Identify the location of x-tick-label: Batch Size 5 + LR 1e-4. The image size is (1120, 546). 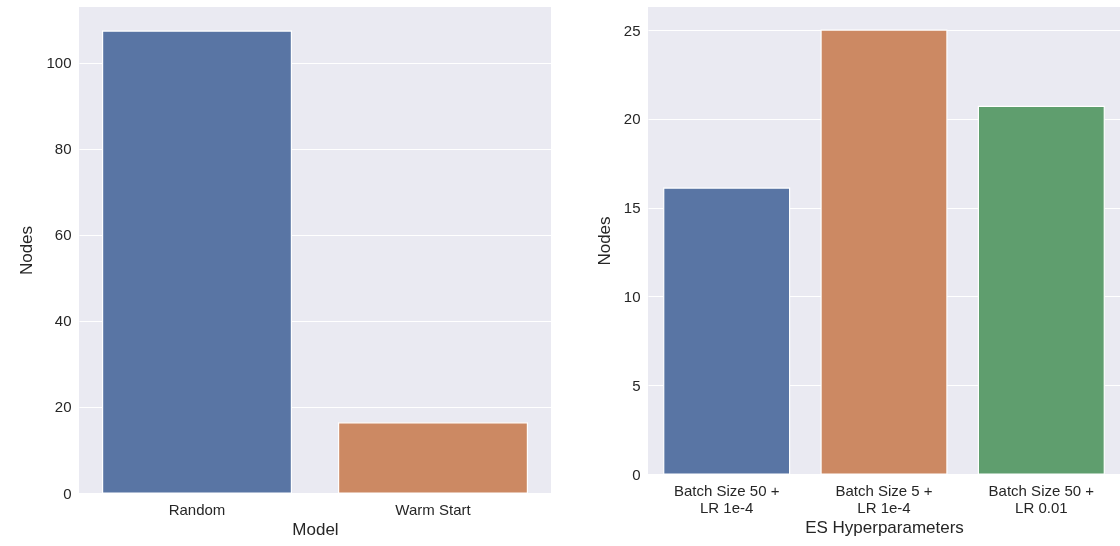
(884, 498).